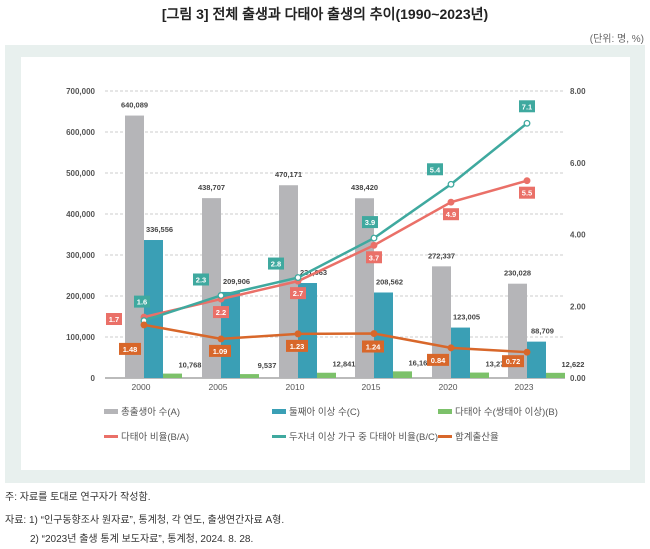 The image size is (650, 549). What do you see at coordinates (517, 273) in the screenshot?
I see `bar-value-label: 230,028` at bounding box center [517, 273].